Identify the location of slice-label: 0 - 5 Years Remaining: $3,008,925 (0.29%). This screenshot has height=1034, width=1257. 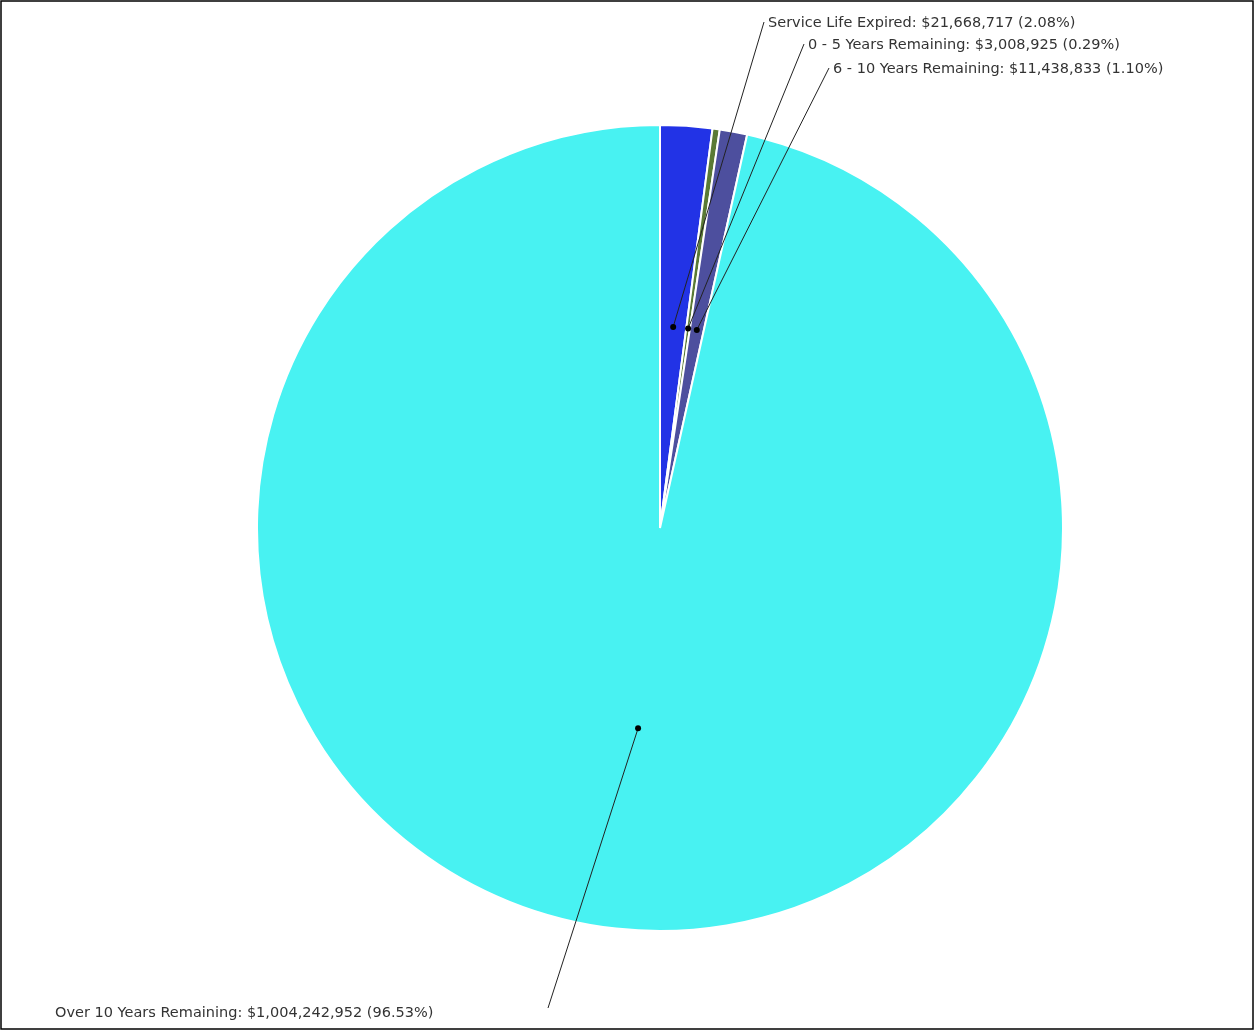
(964, 44).